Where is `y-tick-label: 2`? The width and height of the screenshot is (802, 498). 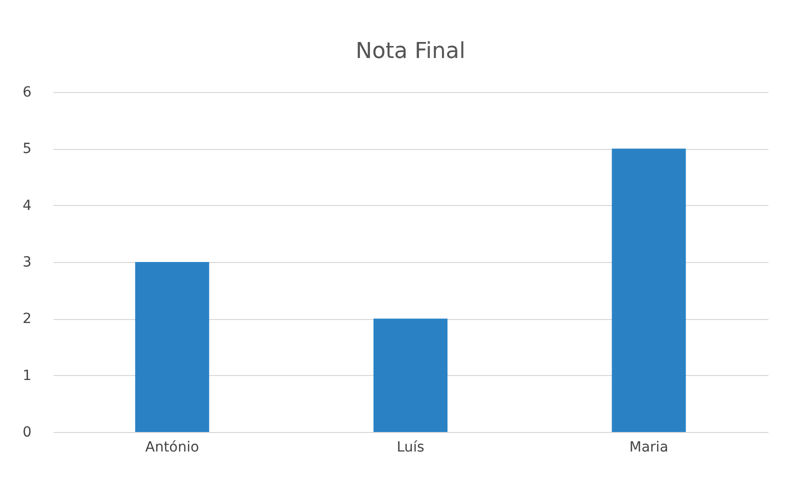
y-tick-label: 2 is located at coordinates (27, 319).